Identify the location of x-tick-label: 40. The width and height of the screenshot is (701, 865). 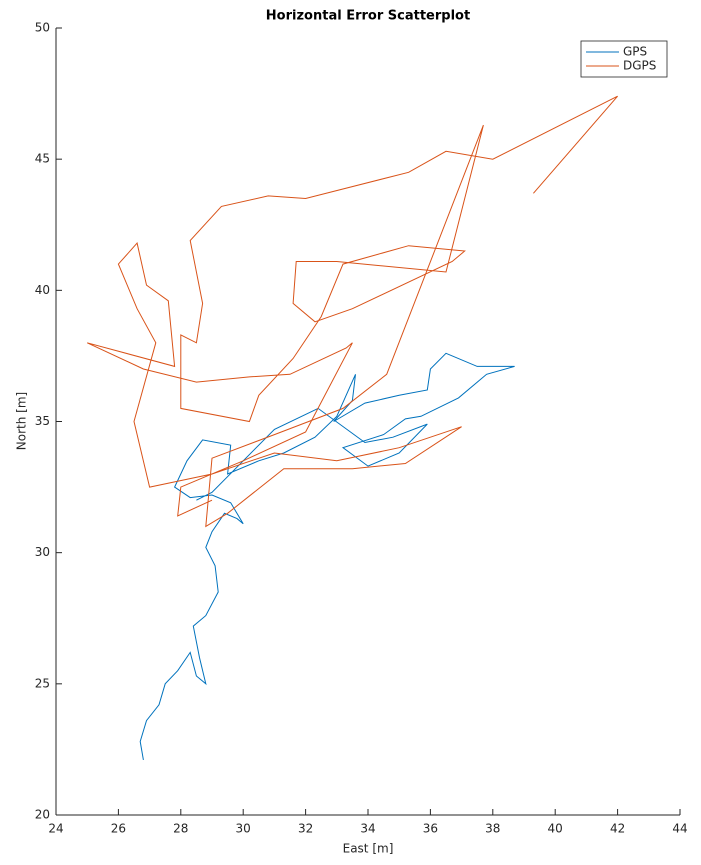
(555, 829).